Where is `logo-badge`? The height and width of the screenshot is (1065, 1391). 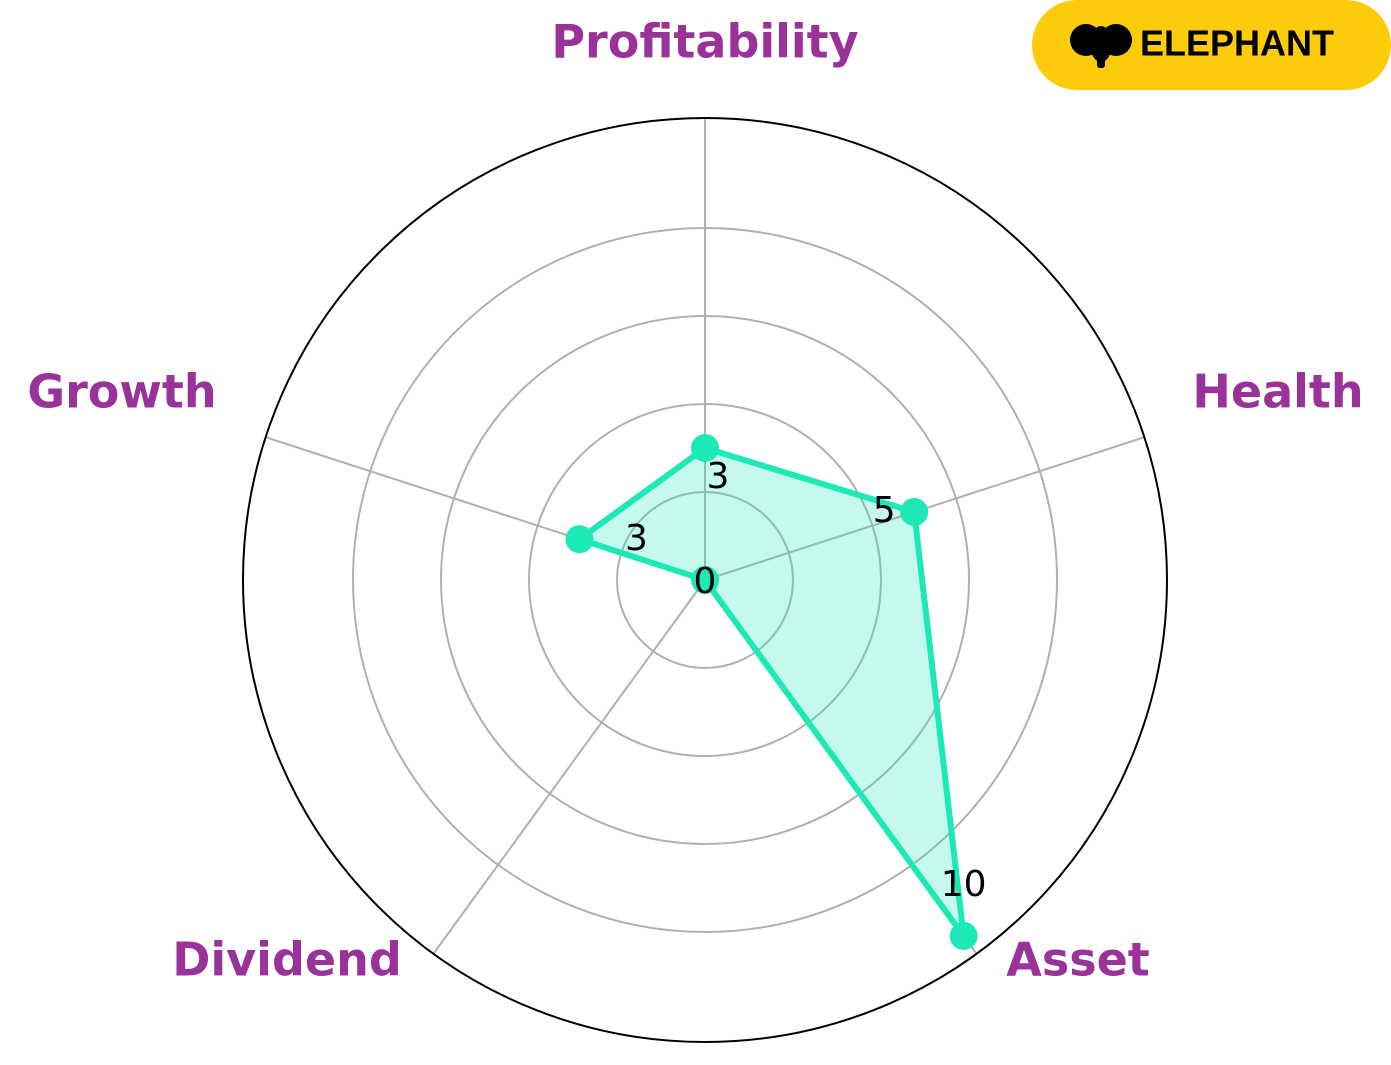
logo-badge is located at coordinates (1211, 45).